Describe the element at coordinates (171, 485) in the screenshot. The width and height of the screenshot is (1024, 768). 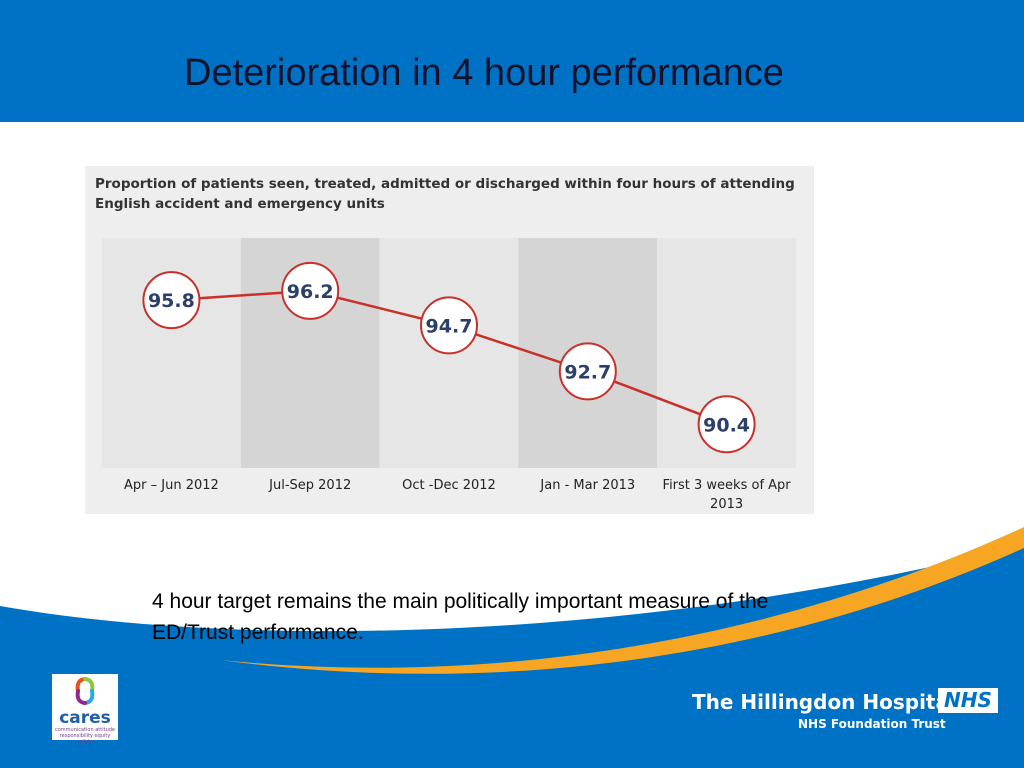
I see `x-tick-label: Apr – Jun 2012` at that location.